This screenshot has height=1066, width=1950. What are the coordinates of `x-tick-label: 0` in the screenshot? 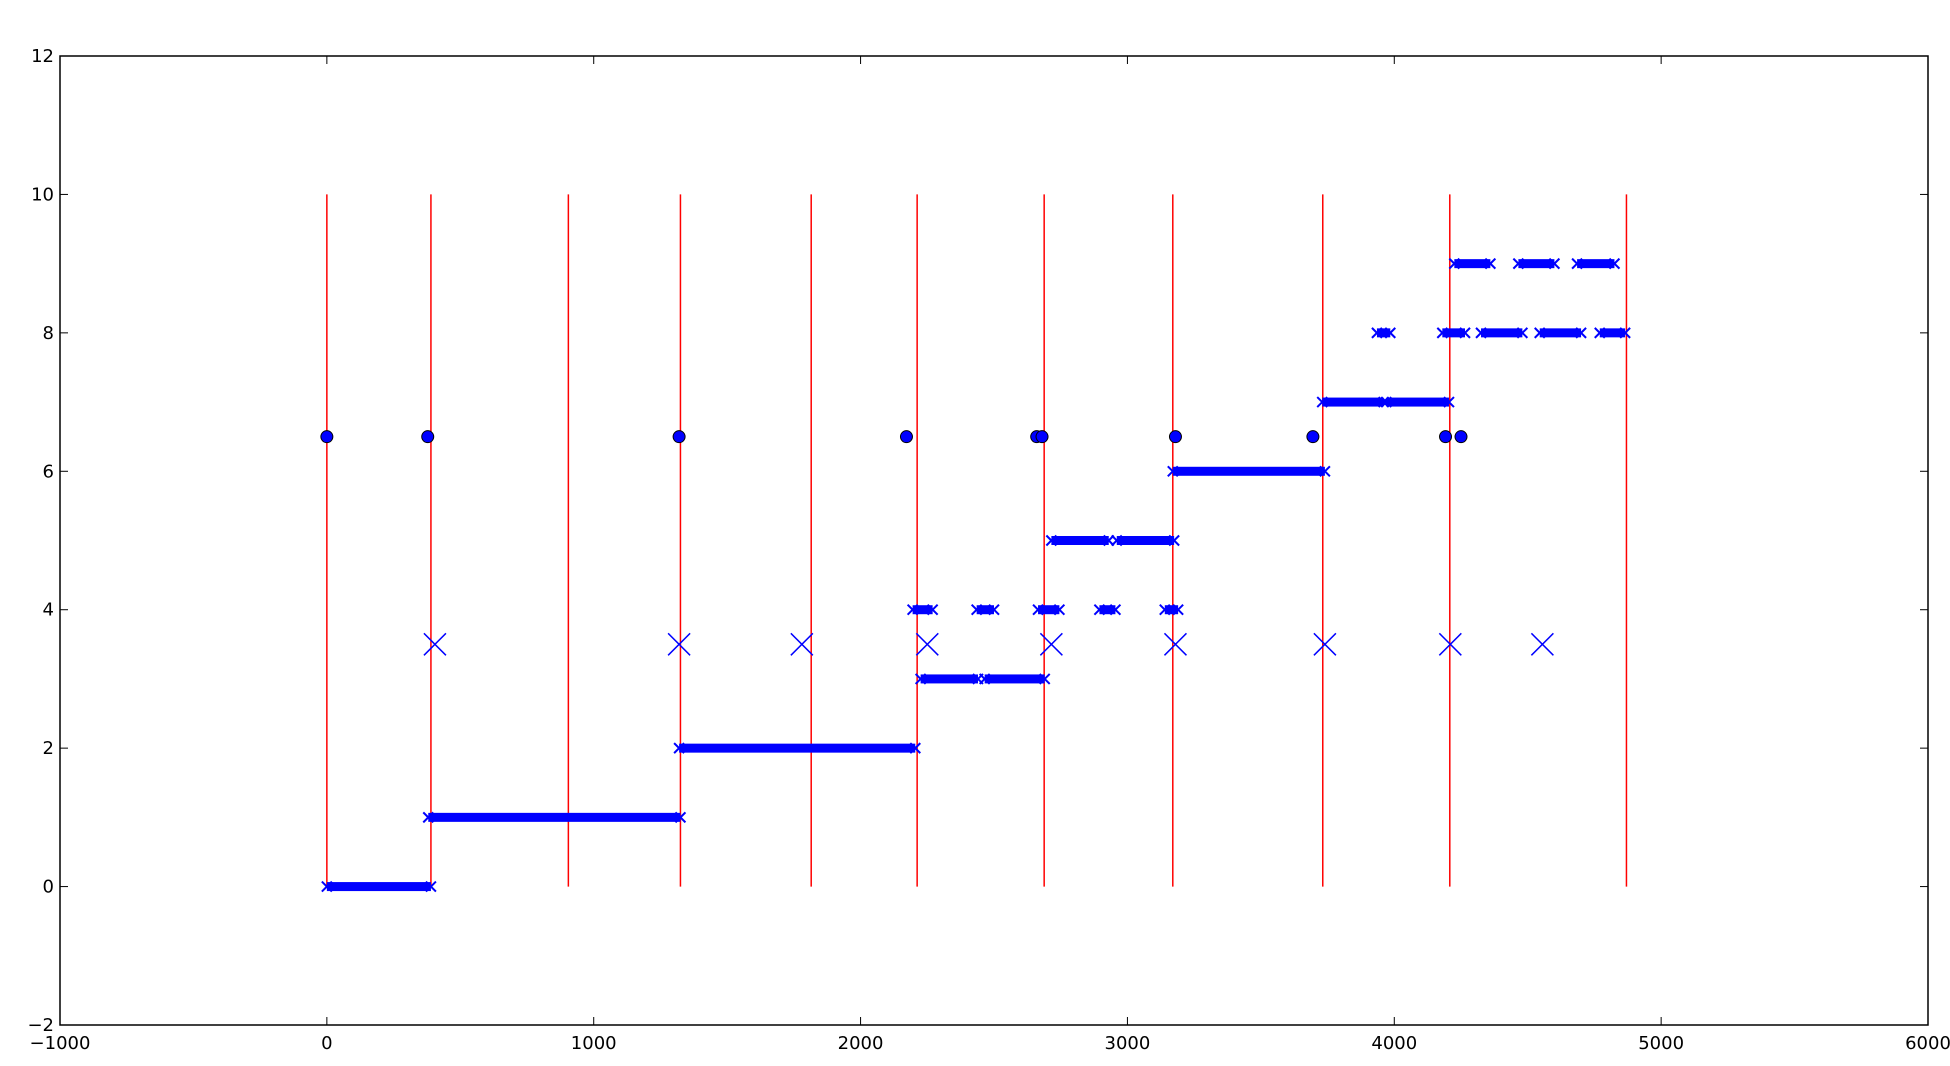 It's located at (326, 1043).